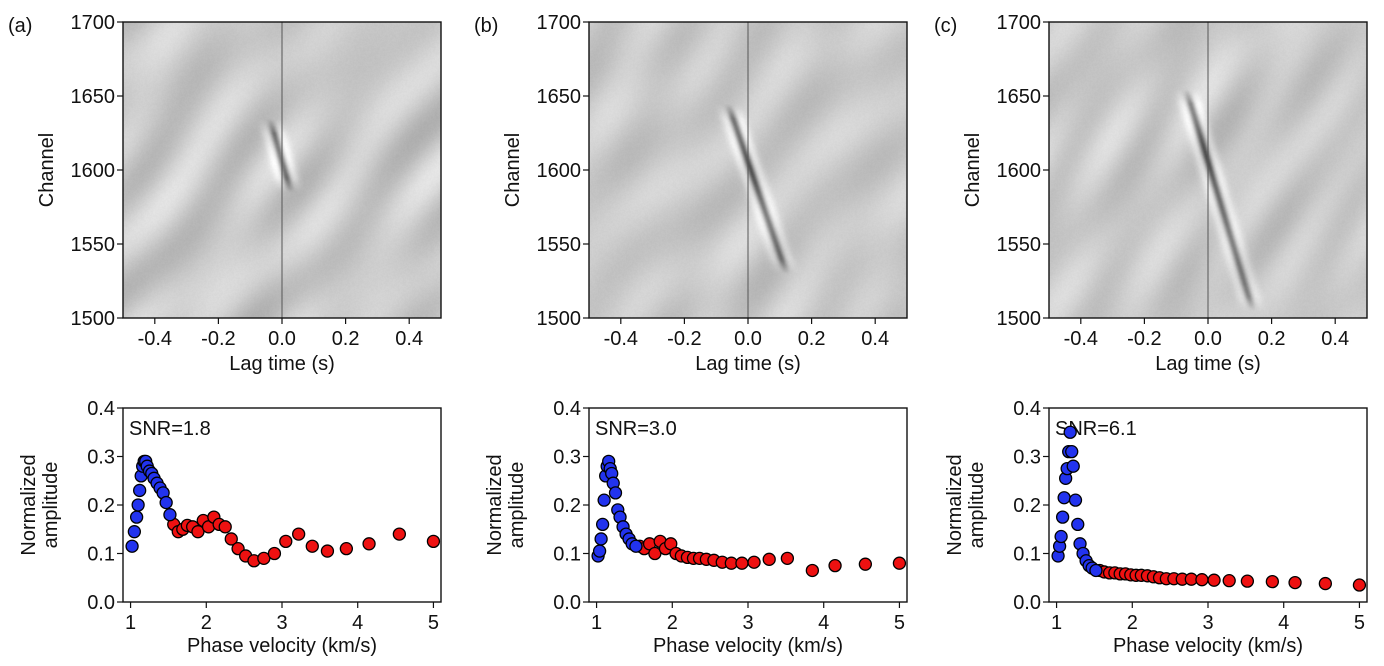  I want to click on snr-annotation: SNR=1.8, so click(170, 429).